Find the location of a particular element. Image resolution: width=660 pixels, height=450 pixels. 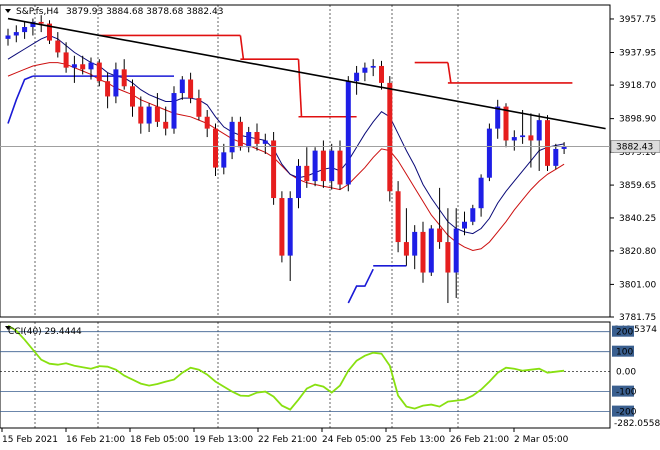

price-axis-label: 3840.25 is located at coordinates (637, 219).